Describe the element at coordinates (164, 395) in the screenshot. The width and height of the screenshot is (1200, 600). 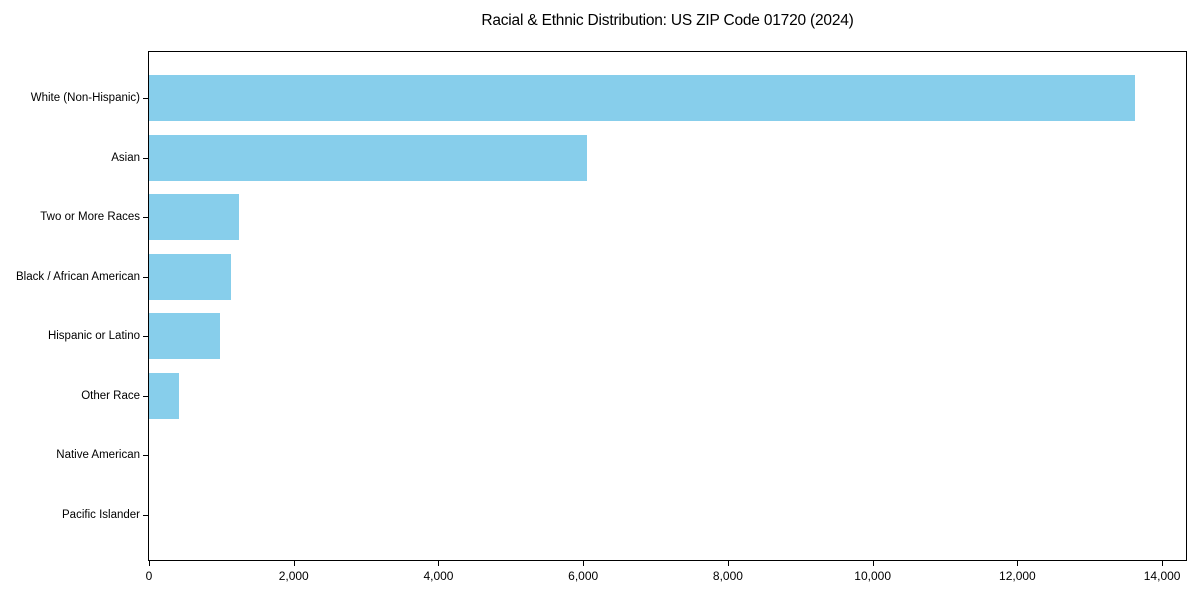
I see `bar-other-race` at that location.